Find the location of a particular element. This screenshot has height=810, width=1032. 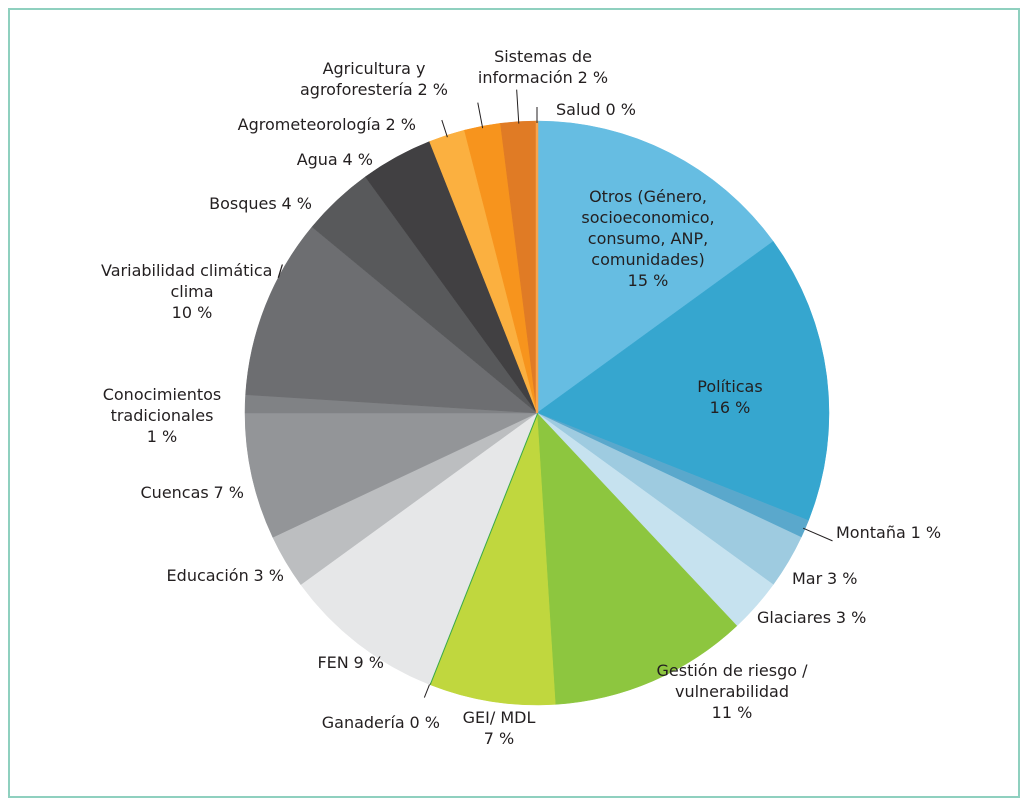

category-name: Glaciares is located at coordinates (794, 617).